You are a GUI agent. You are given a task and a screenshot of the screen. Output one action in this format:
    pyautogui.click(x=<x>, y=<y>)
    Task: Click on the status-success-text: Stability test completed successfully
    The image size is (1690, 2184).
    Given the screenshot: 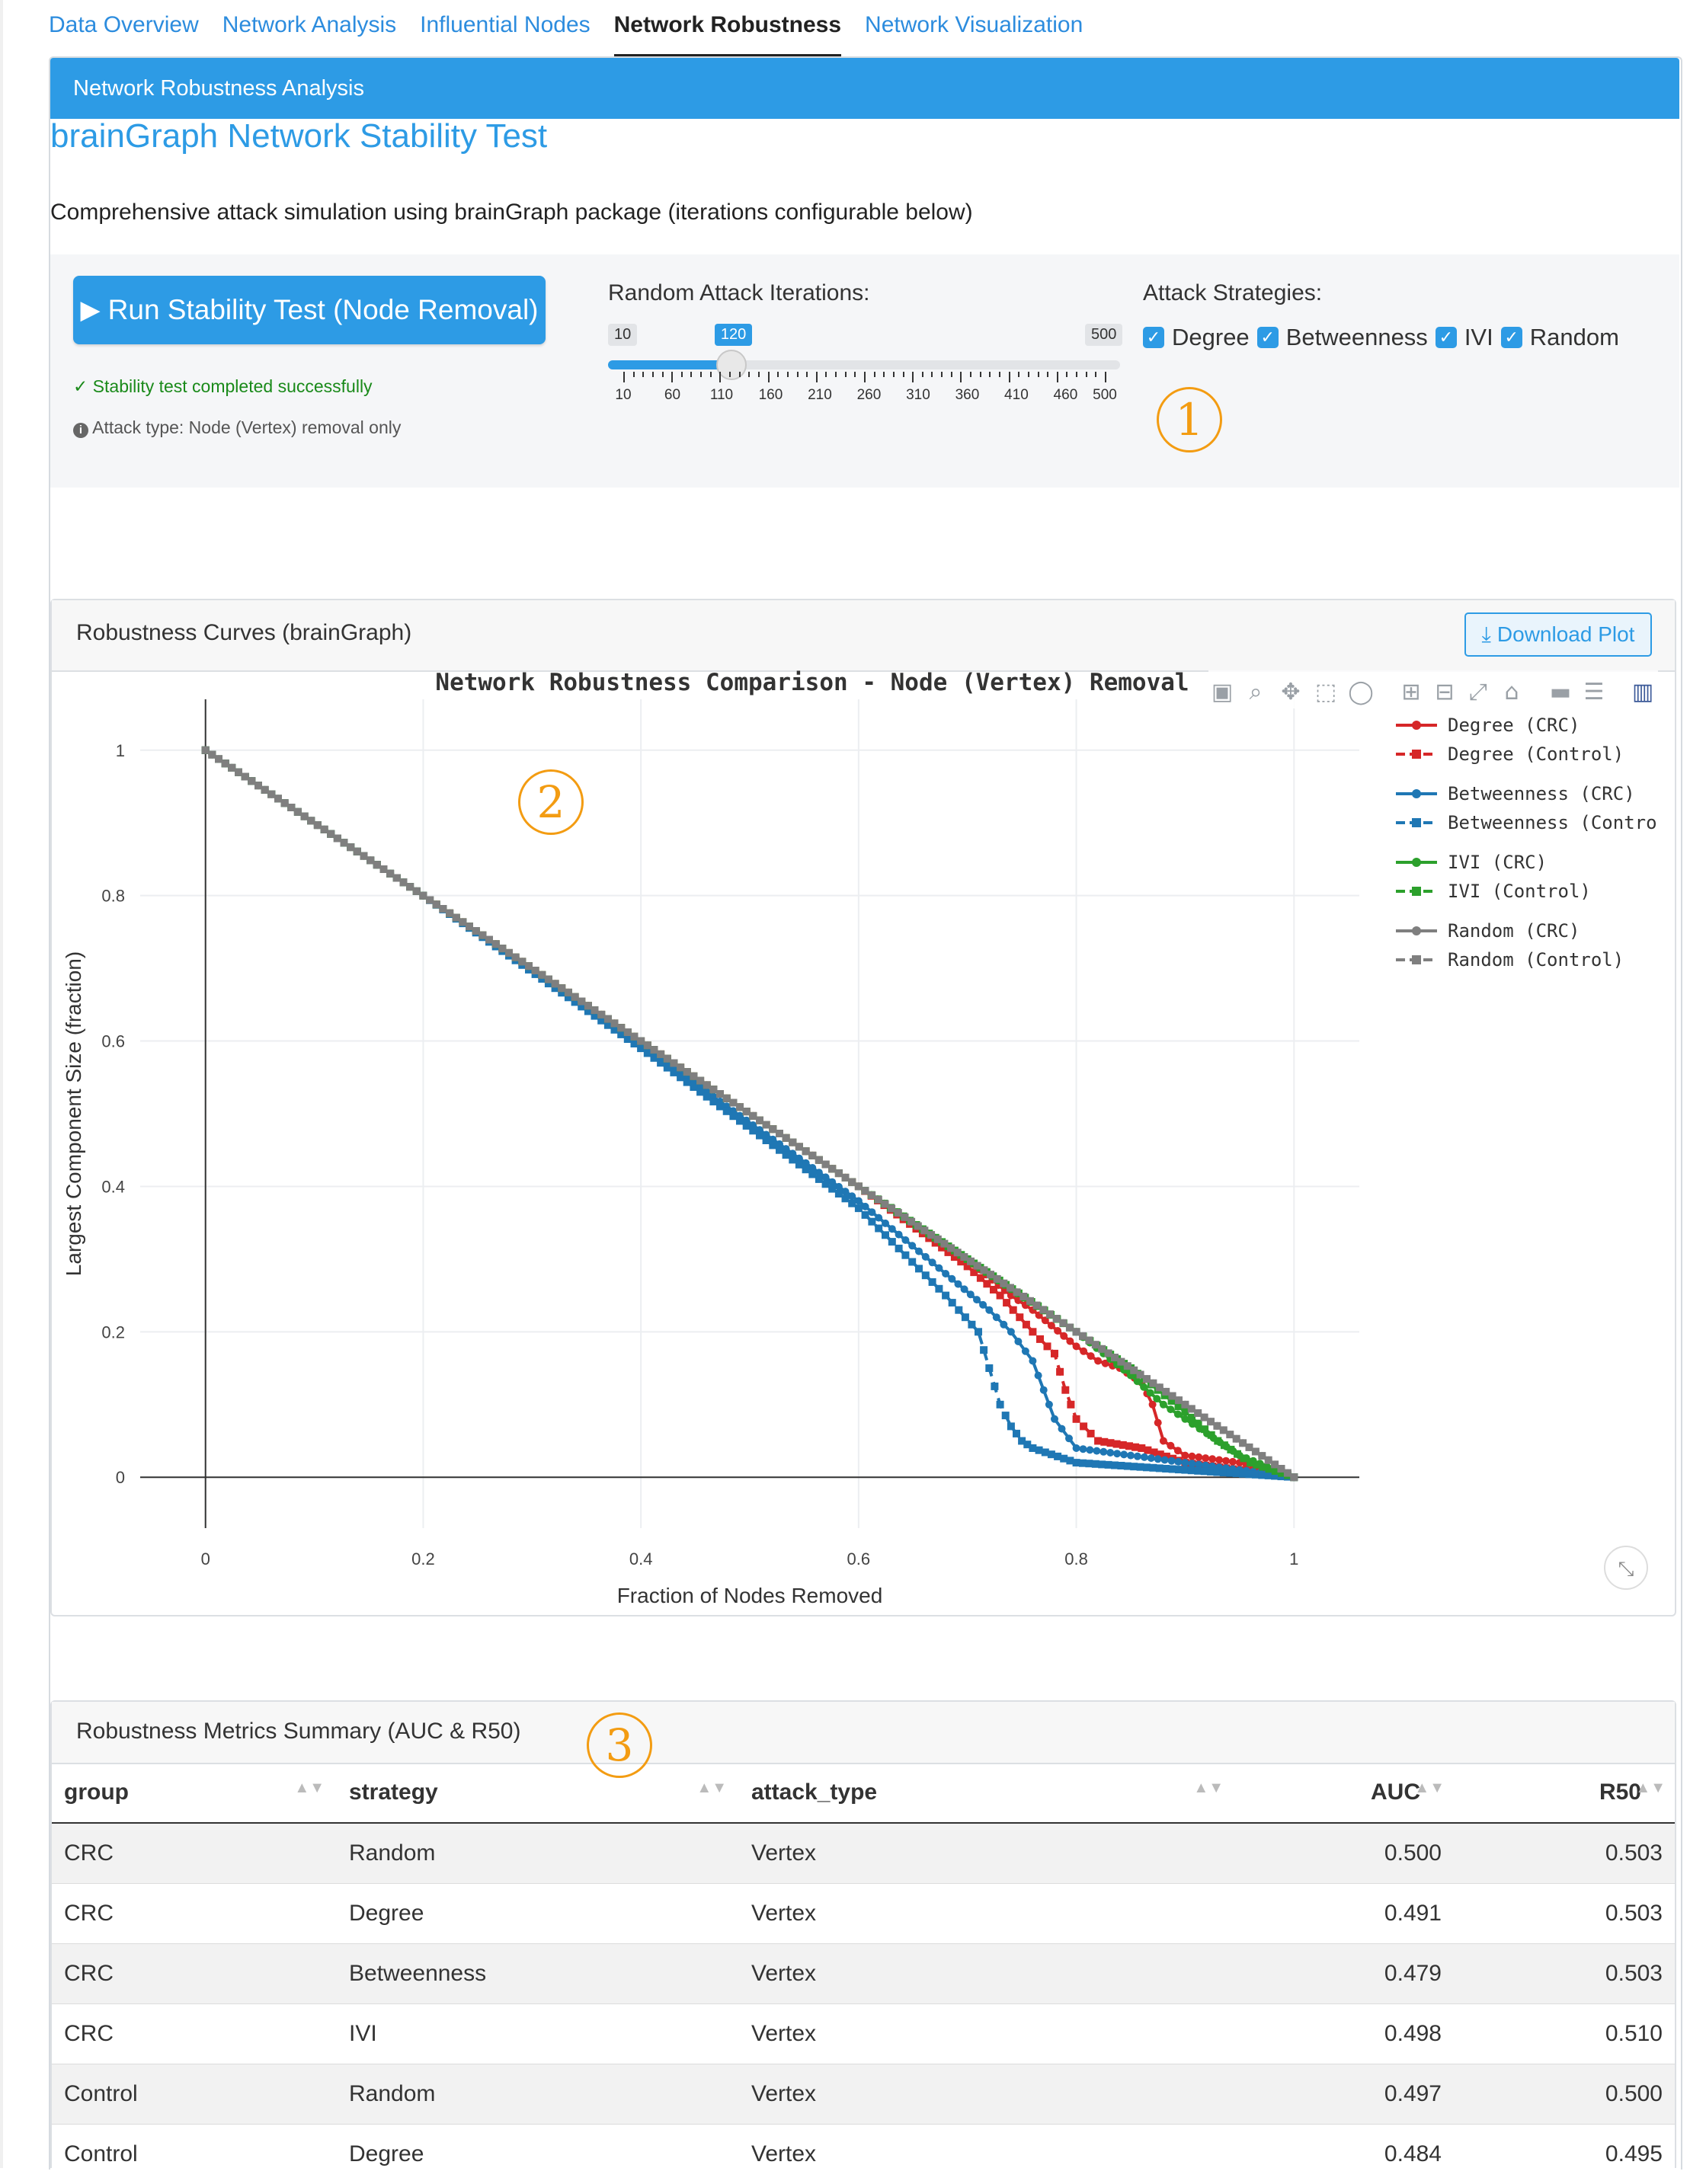 What is the action you would take?
    pyautogui.click(x=233, y=386)
    